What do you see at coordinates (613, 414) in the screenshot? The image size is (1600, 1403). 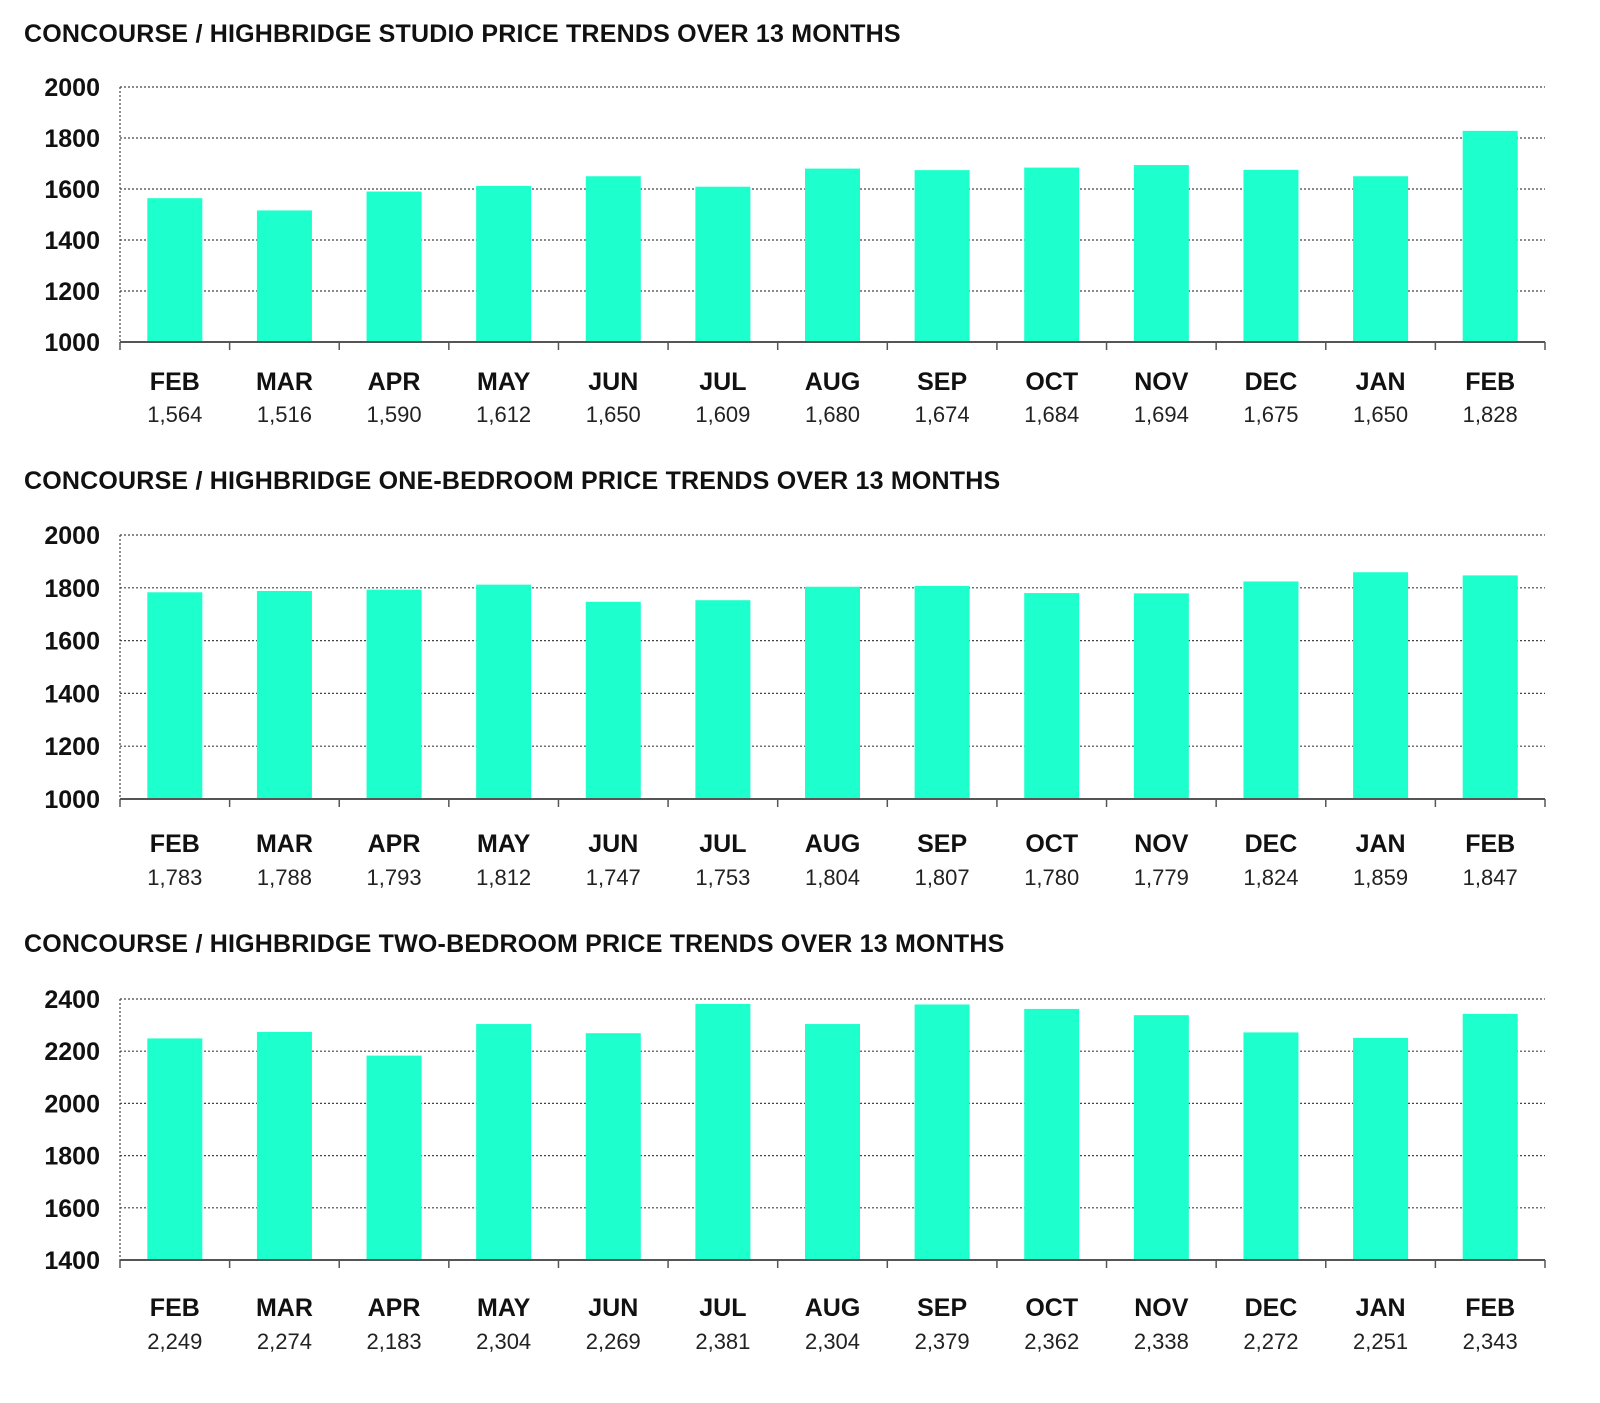 I see `value-label: 1,650` at bounding box center [613, 414].